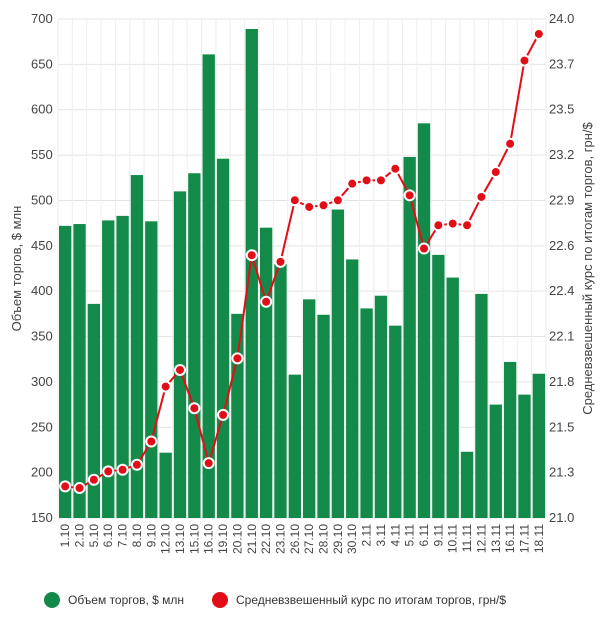 This screenshot has width=600, height=622. I want to click on legend-rate-swatch-icon, so click(220, 600).